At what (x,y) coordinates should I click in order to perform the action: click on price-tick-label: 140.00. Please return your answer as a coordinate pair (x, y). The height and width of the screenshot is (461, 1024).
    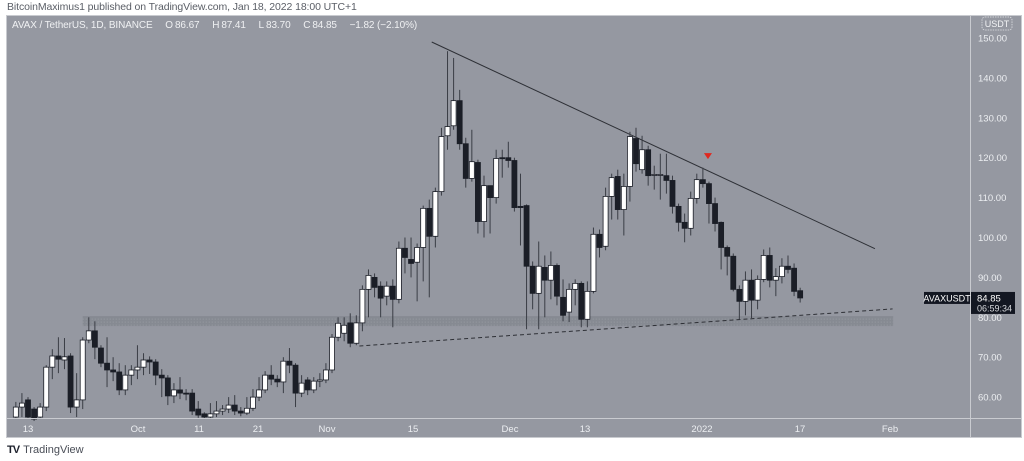
    Looking at the image, I should click on (992, 78).